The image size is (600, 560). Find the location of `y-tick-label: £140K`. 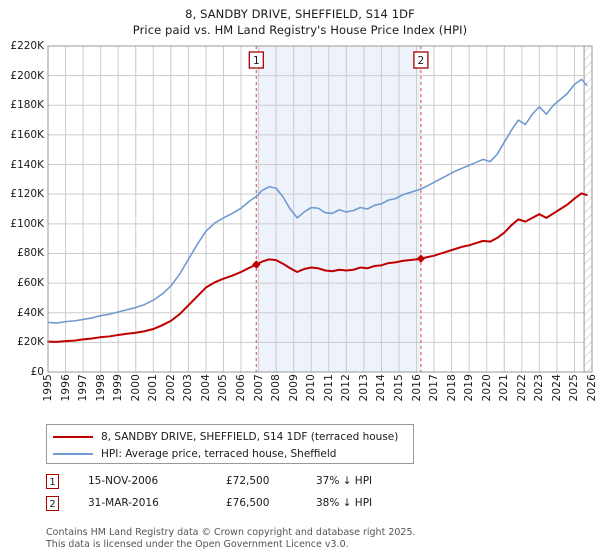

y-tick-label: £140K is located at coordinates (27, 164).